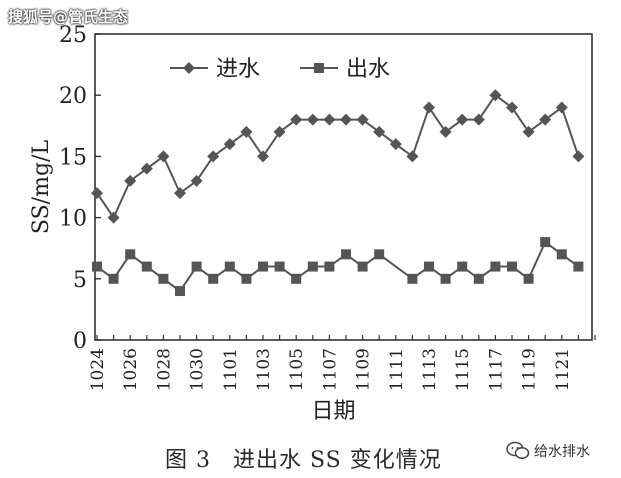 The image size is (621, 478). Describe the element at coordinates (80, 280) in the screenshot. I see `y-tick-label: 5` at that location.